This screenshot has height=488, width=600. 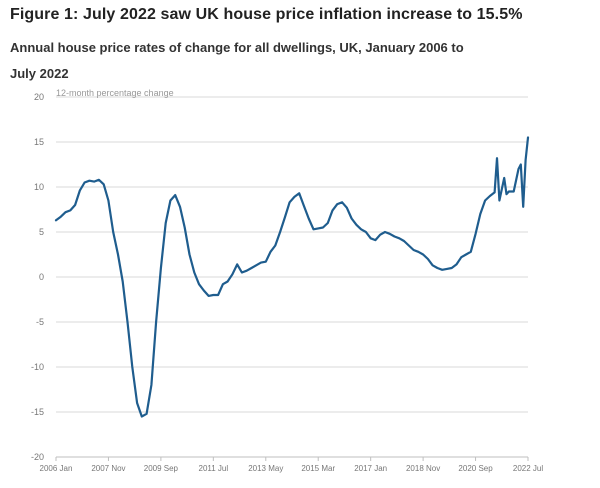 I want to click on x-tick-label: 2022 Jul, so click(x=528, y=468).